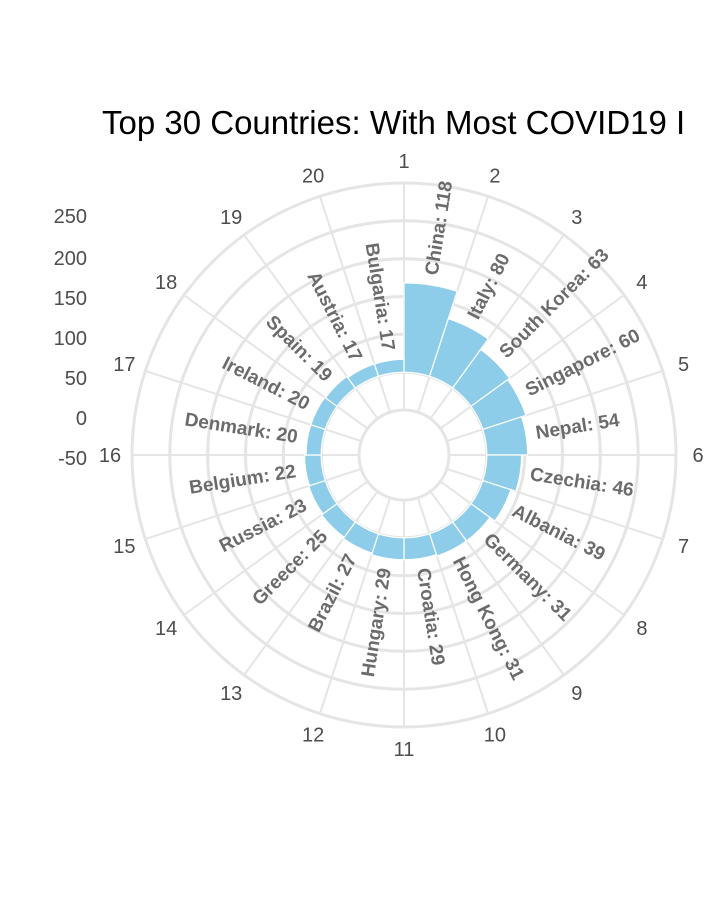 The image size is (720, 921). What do you see at coordinates (377, 623) in the screenshot?
I see `bar-label: Hungary: 29` at bounding box center [377, 623].